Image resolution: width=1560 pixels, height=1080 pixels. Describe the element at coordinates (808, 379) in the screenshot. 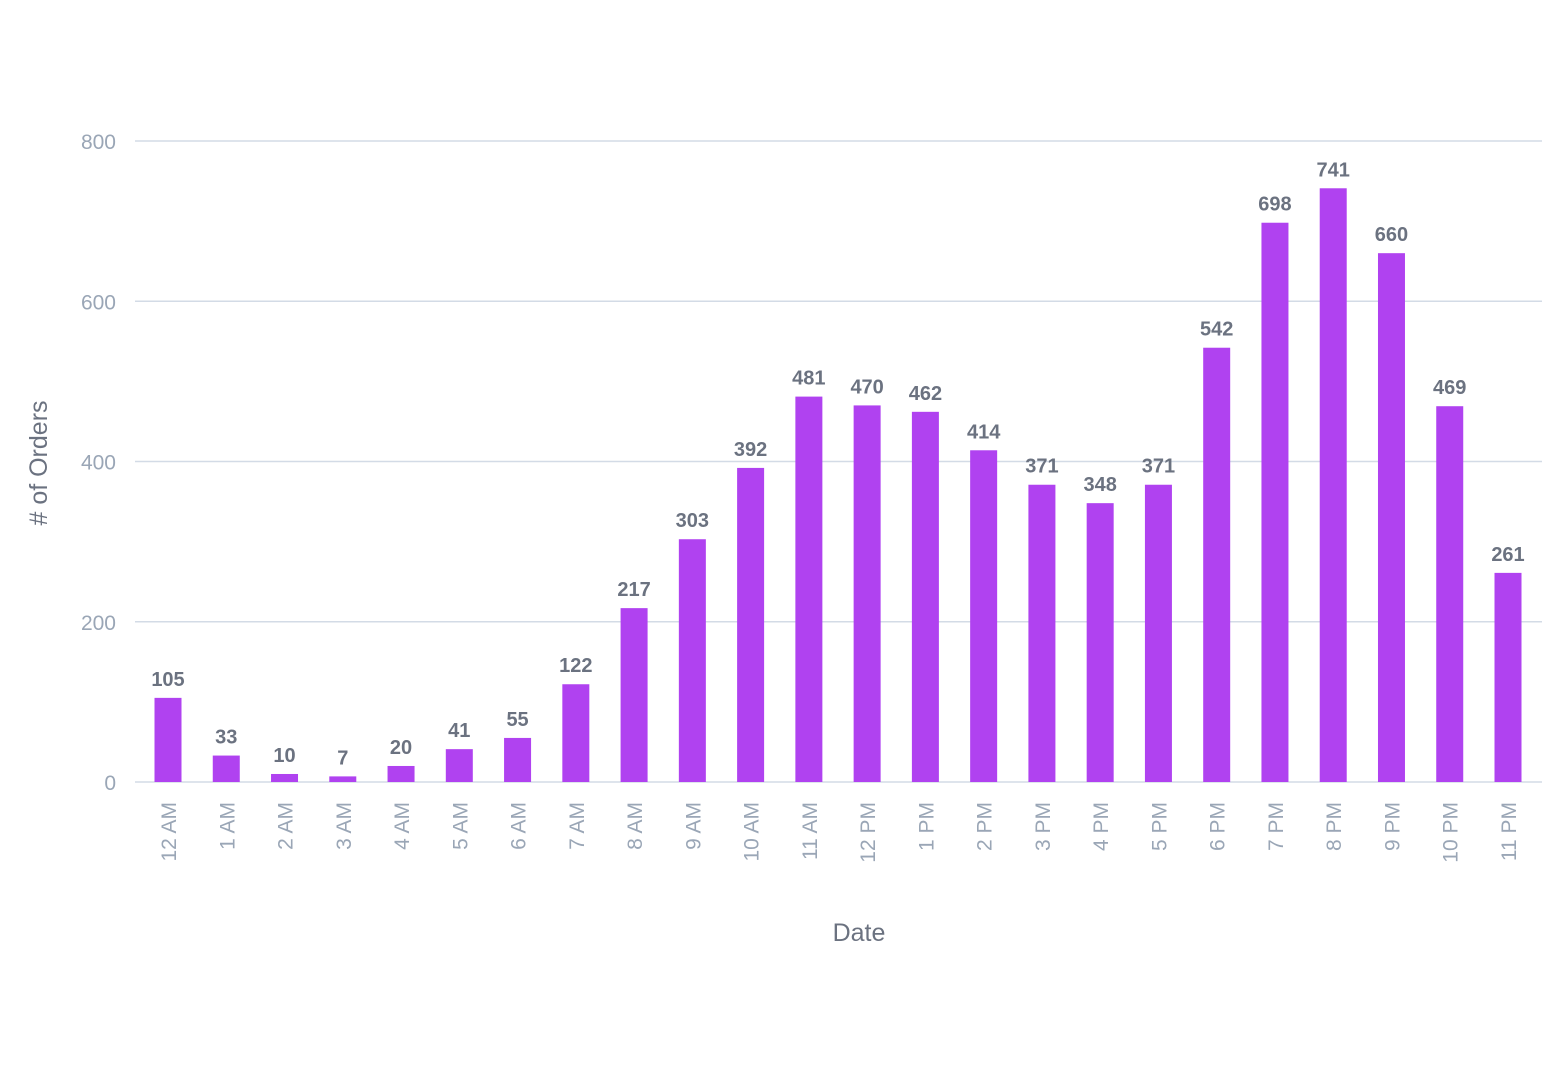

I see `data-label: 481` at that location.